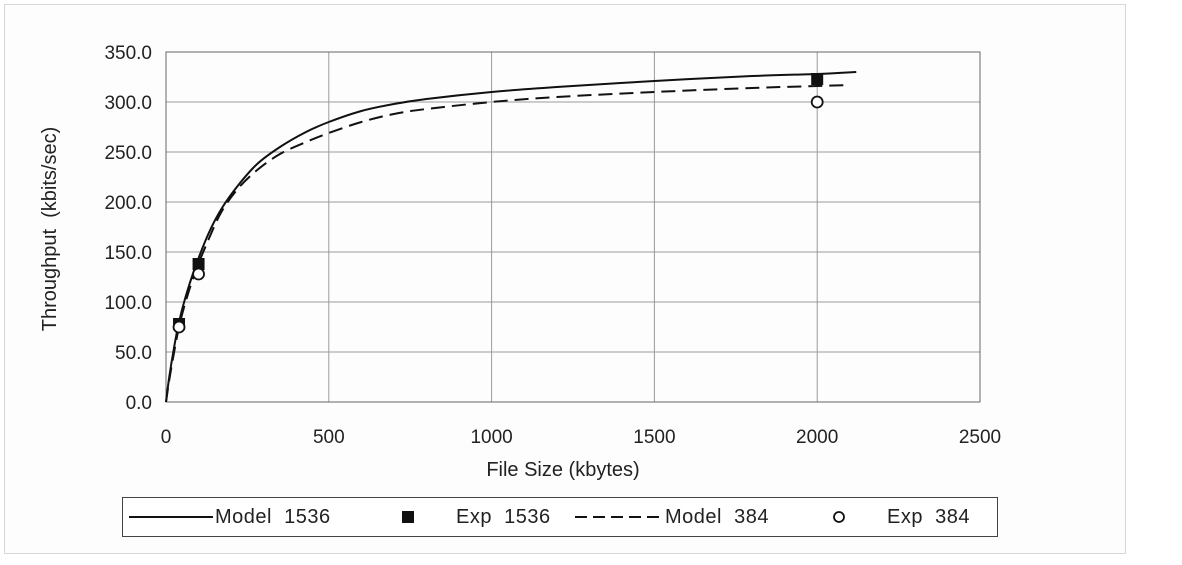  Describe the element at coordinates (139, 403) in the screenshot. I see `y-tick-label: 0.0` at that location.